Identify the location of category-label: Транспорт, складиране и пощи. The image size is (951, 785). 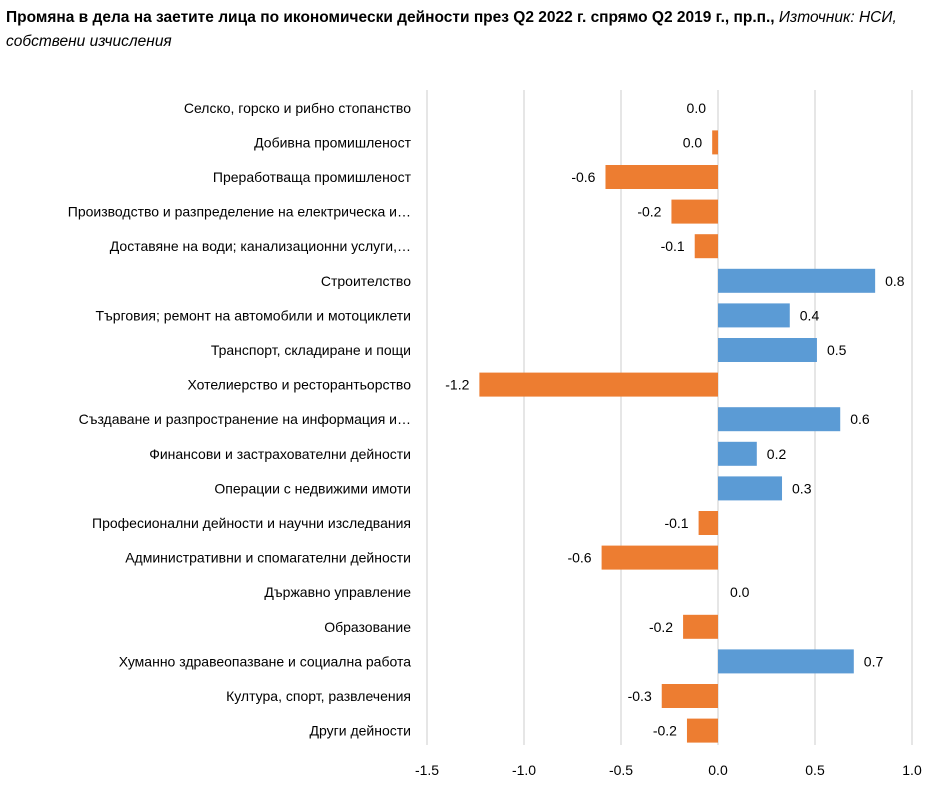
(311, 350).